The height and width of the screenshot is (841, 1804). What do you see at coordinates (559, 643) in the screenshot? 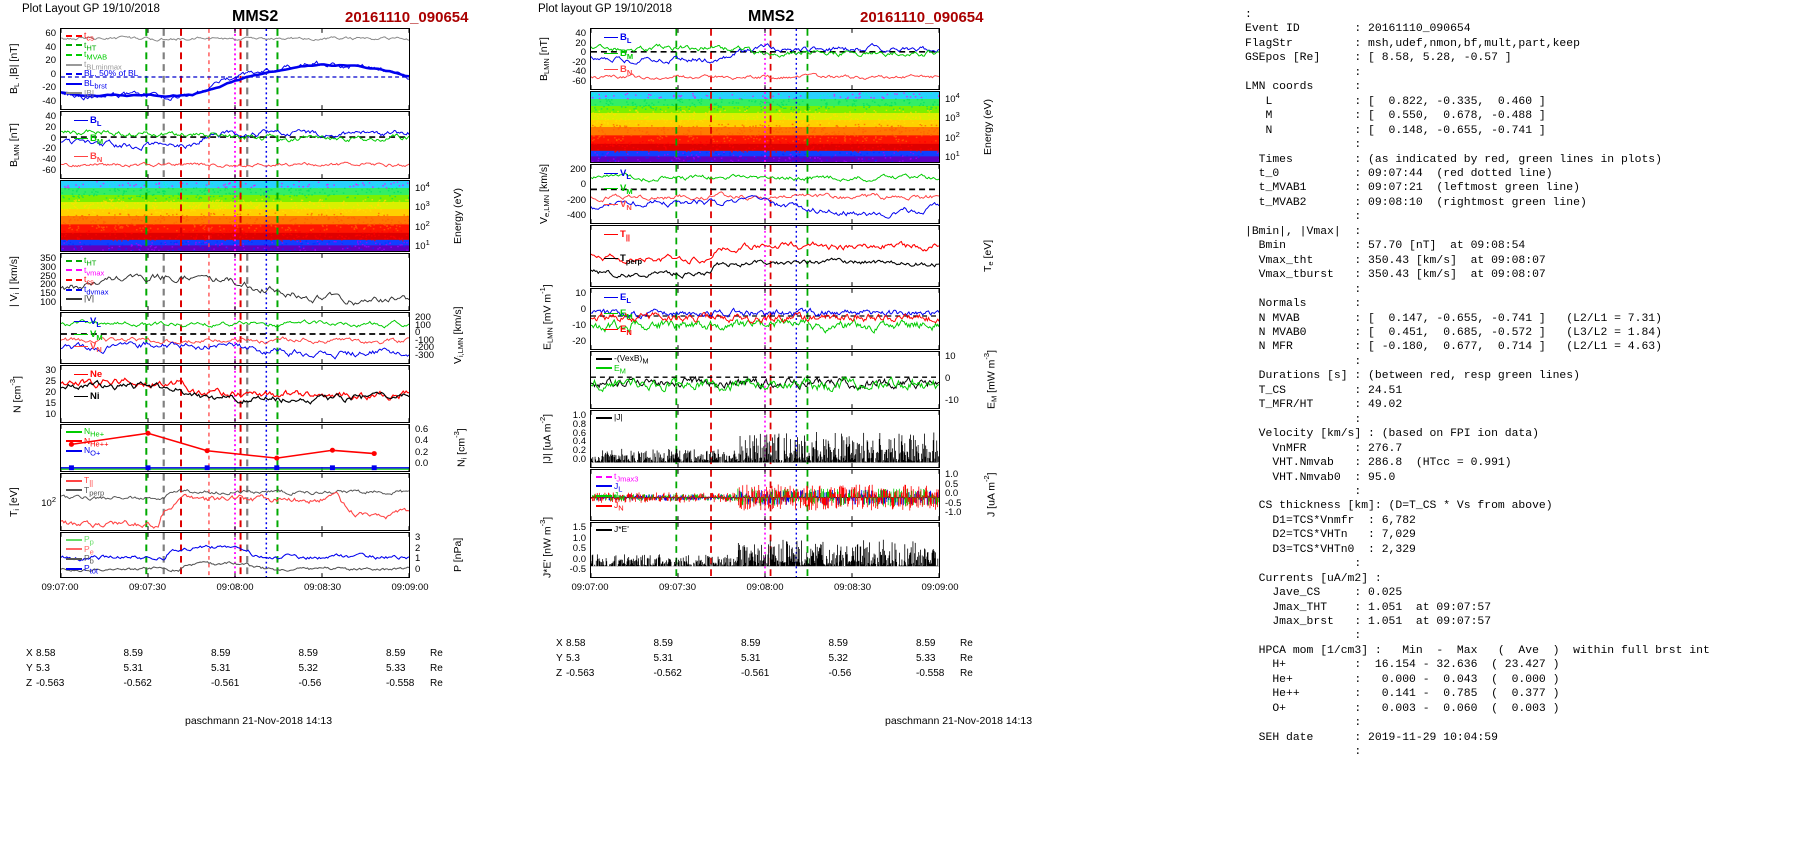
I see `coord-row-label: X` at bounding box center [559, 643].